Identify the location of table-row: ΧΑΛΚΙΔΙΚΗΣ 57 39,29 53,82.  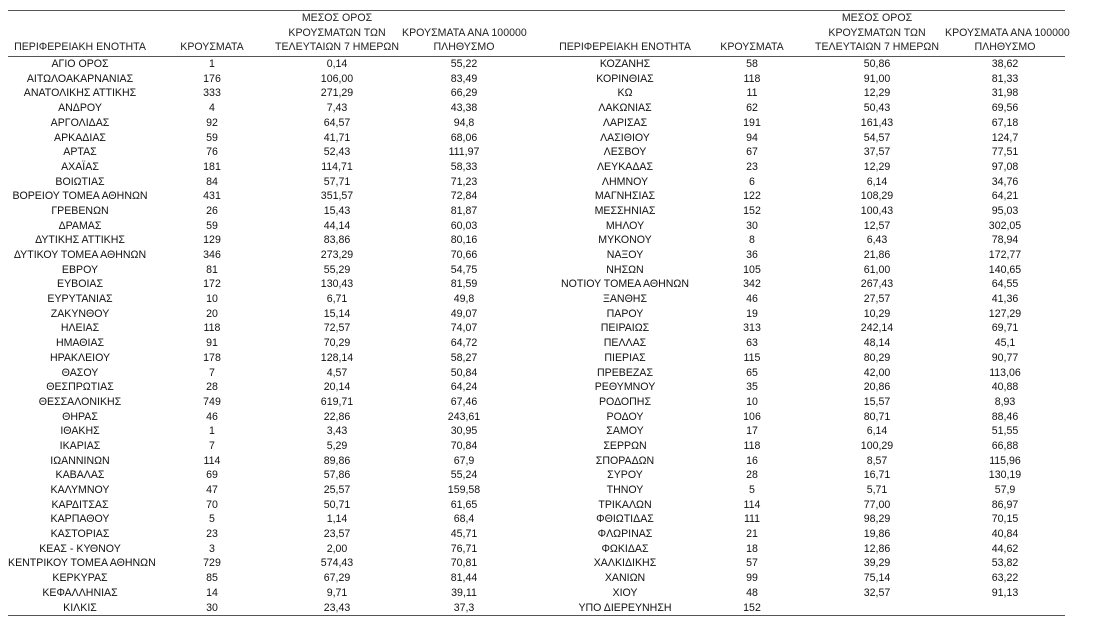
(810, 563).